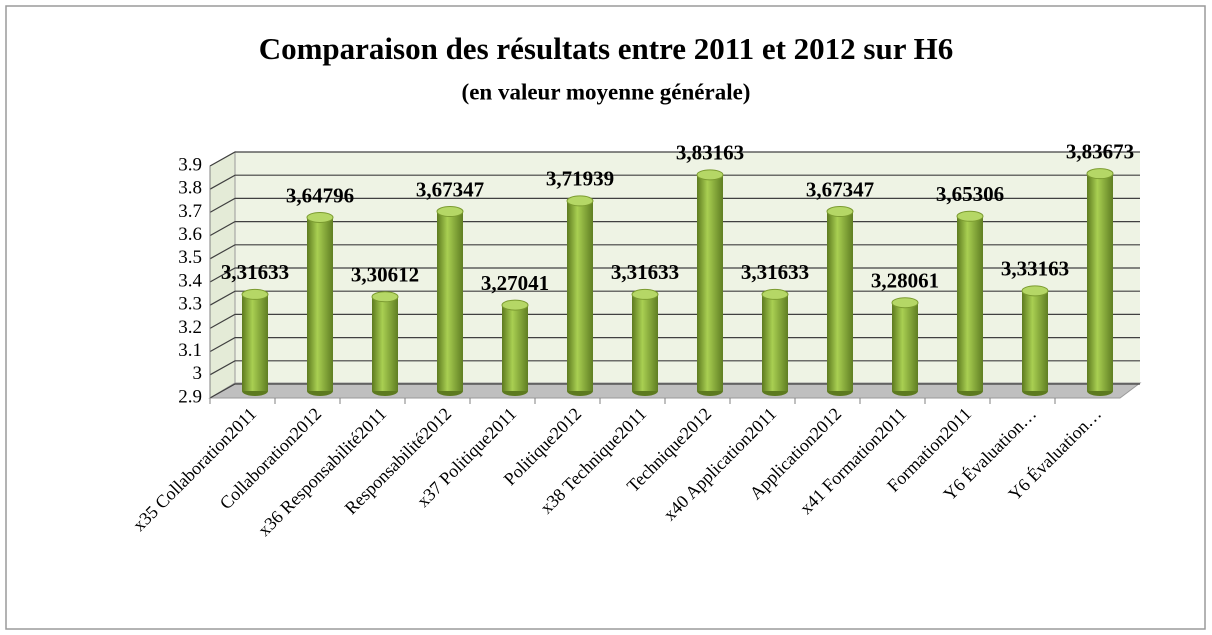 Image resolution: width=1212 pixels, height=635 pixels. I want to click on y-tick-label: 3.3, so click(190, 304).